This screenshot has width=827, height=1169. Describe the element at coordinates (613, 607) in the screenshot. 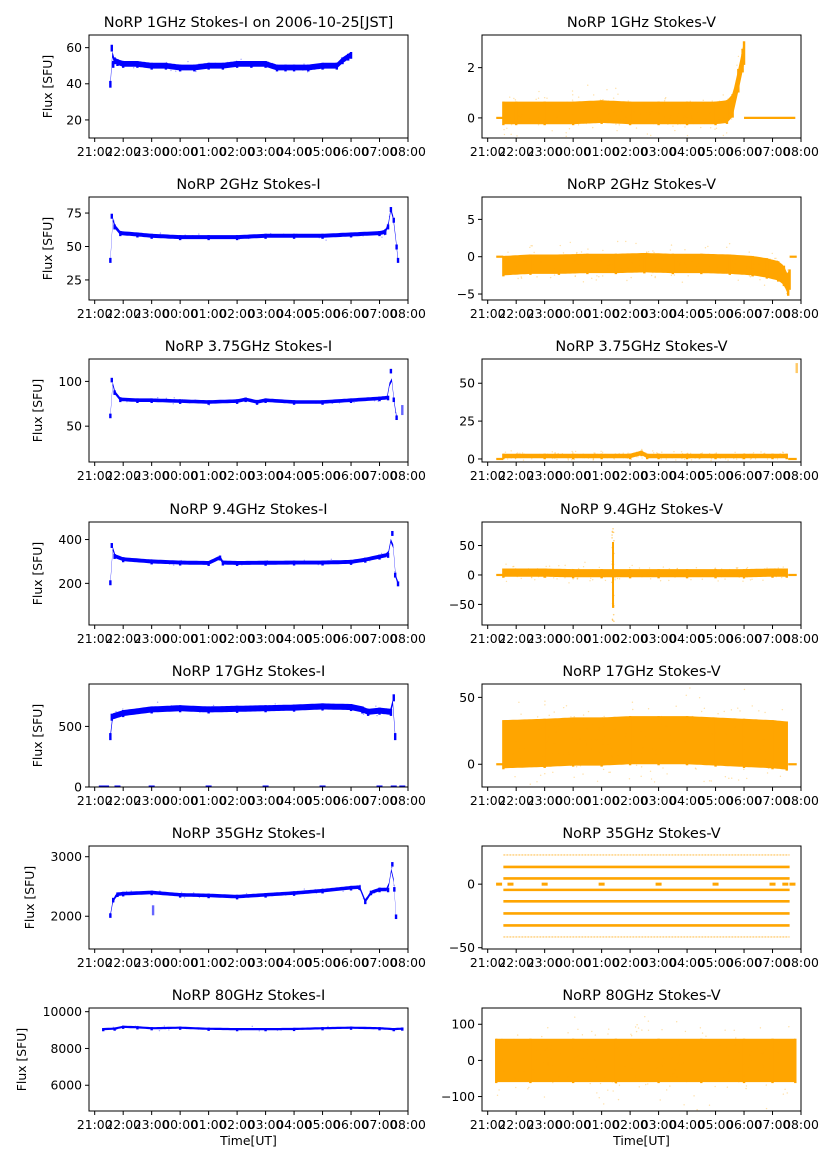

I see `spike-point` at that location.